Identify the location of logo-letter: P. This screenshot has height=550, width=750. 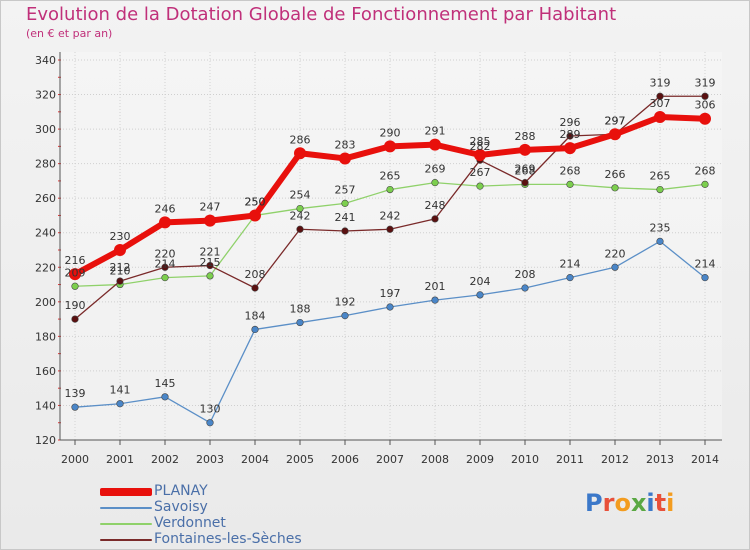
(594, 503).